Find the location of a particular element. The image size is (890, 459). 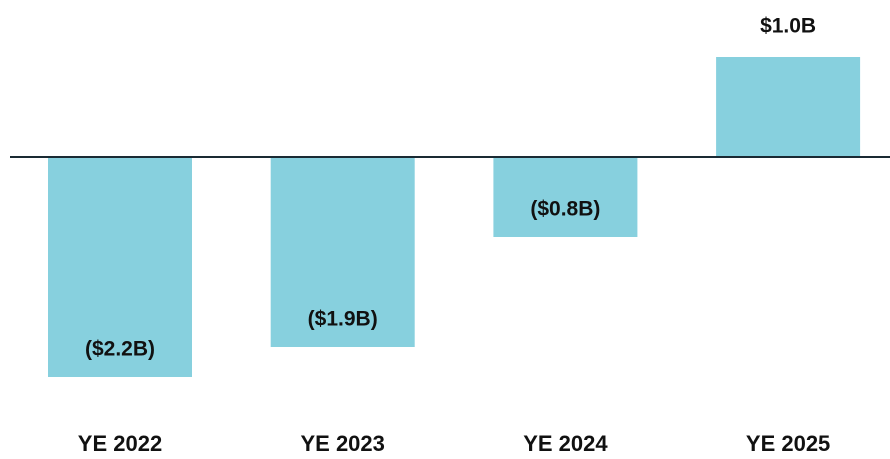

value-label: $1.0B is located at coordinates (788, 26).